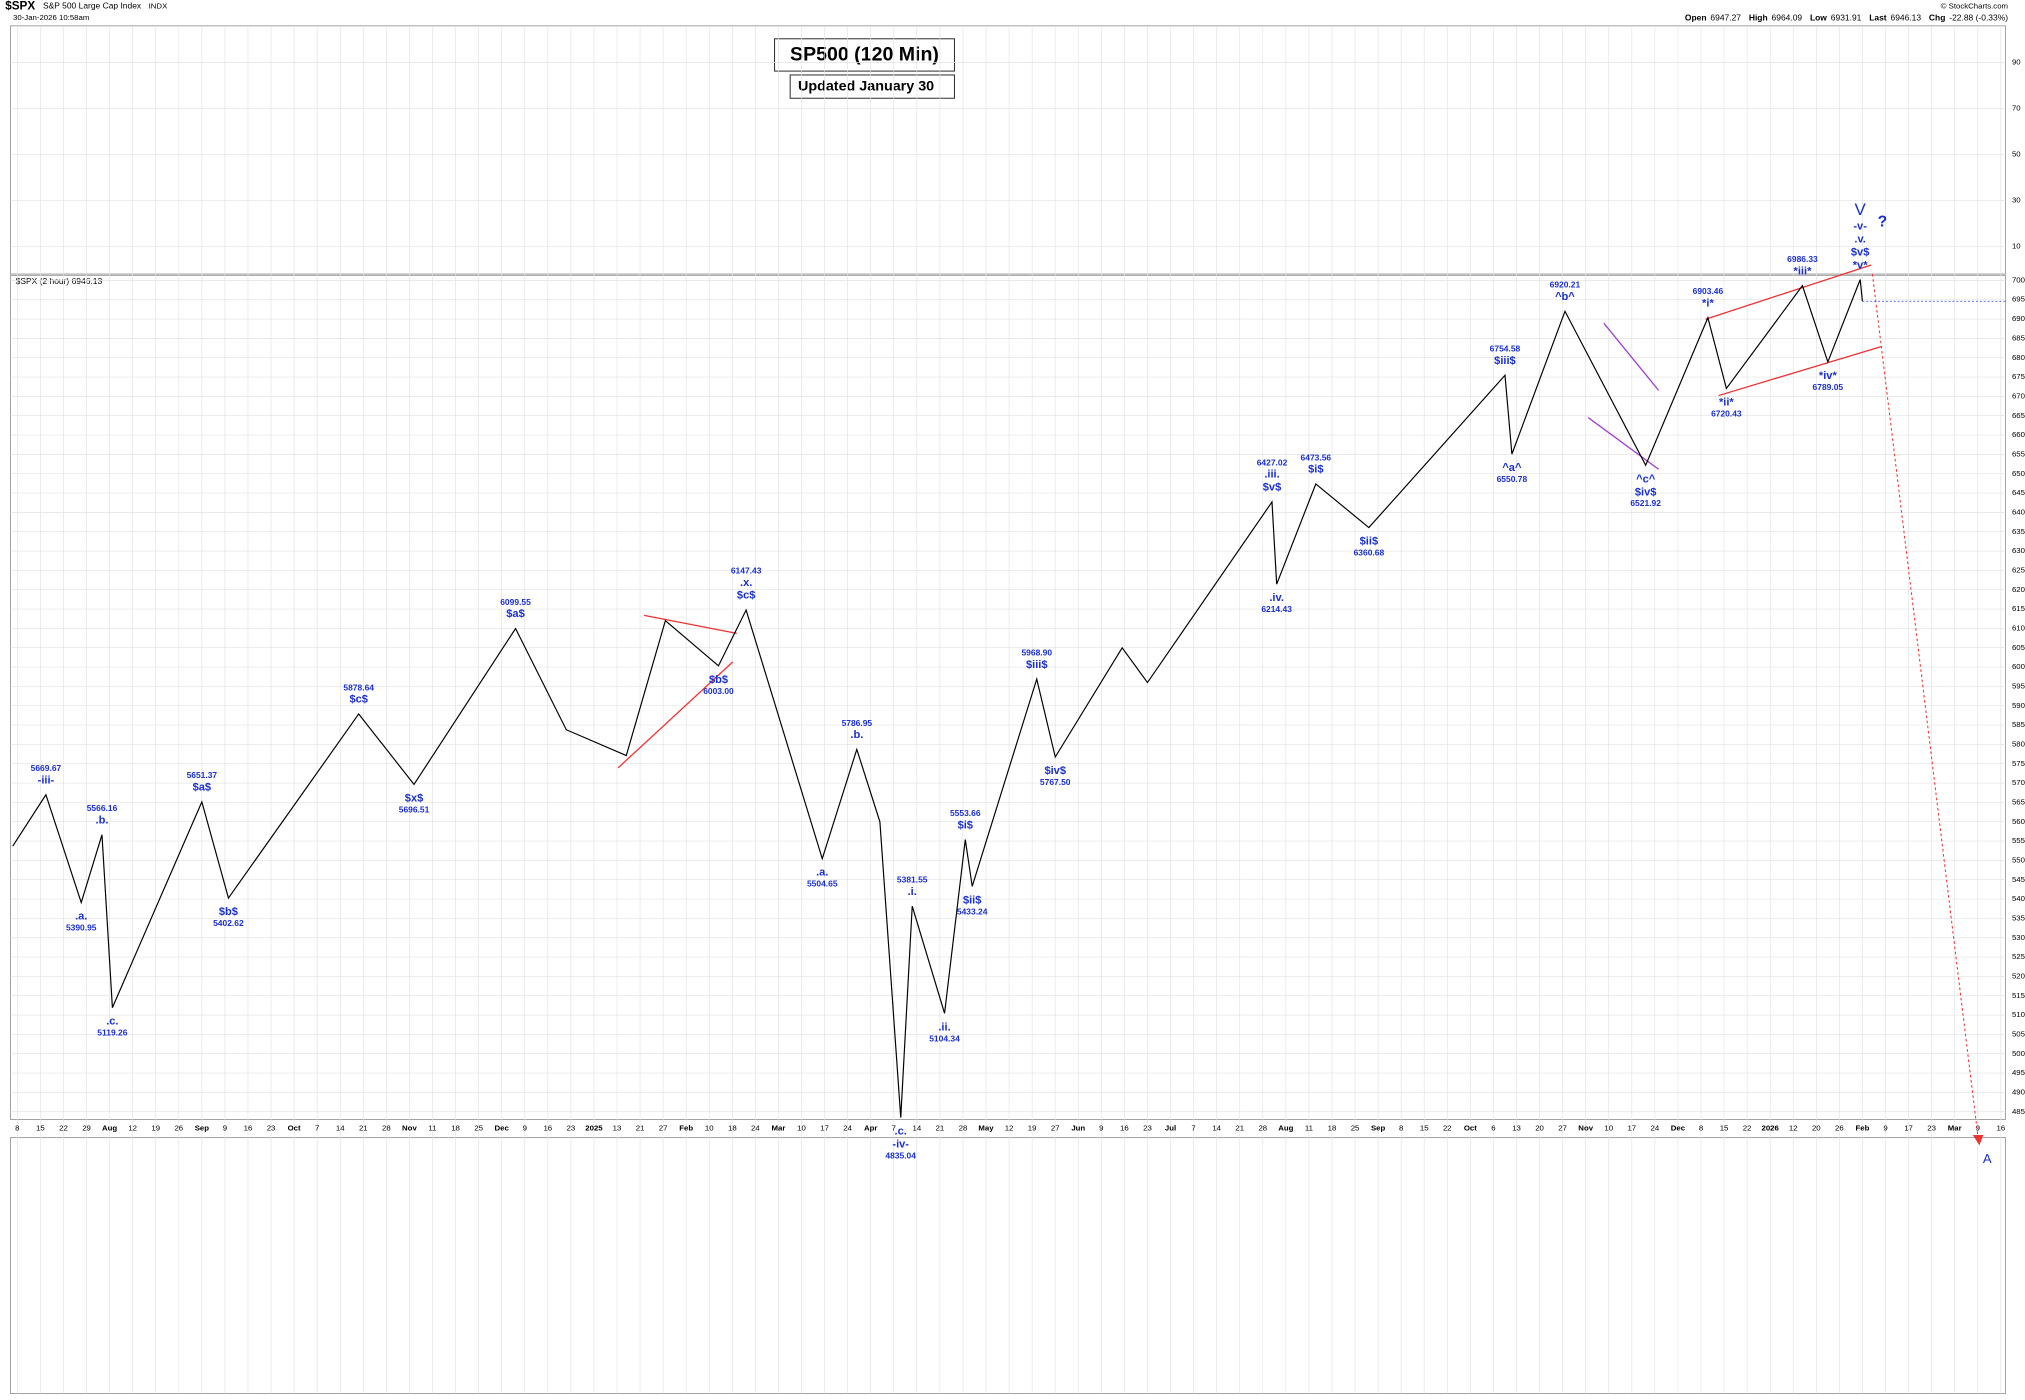  Describe the element at coordinates (515, 602) in the screenshot. I see `wave-label: 6099.55` at that location.